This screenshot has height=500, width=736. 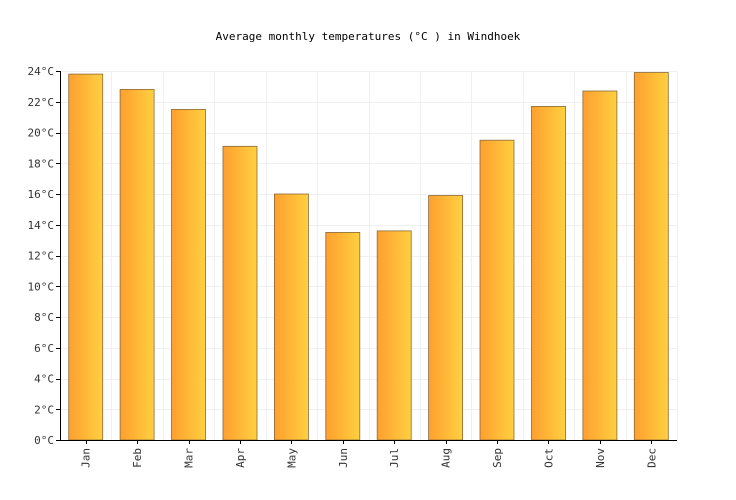 What do you see at coordinates (44, 348) in the screenshot?
I see `y-tick-label: 6°C` at bounding box center [44, 348].